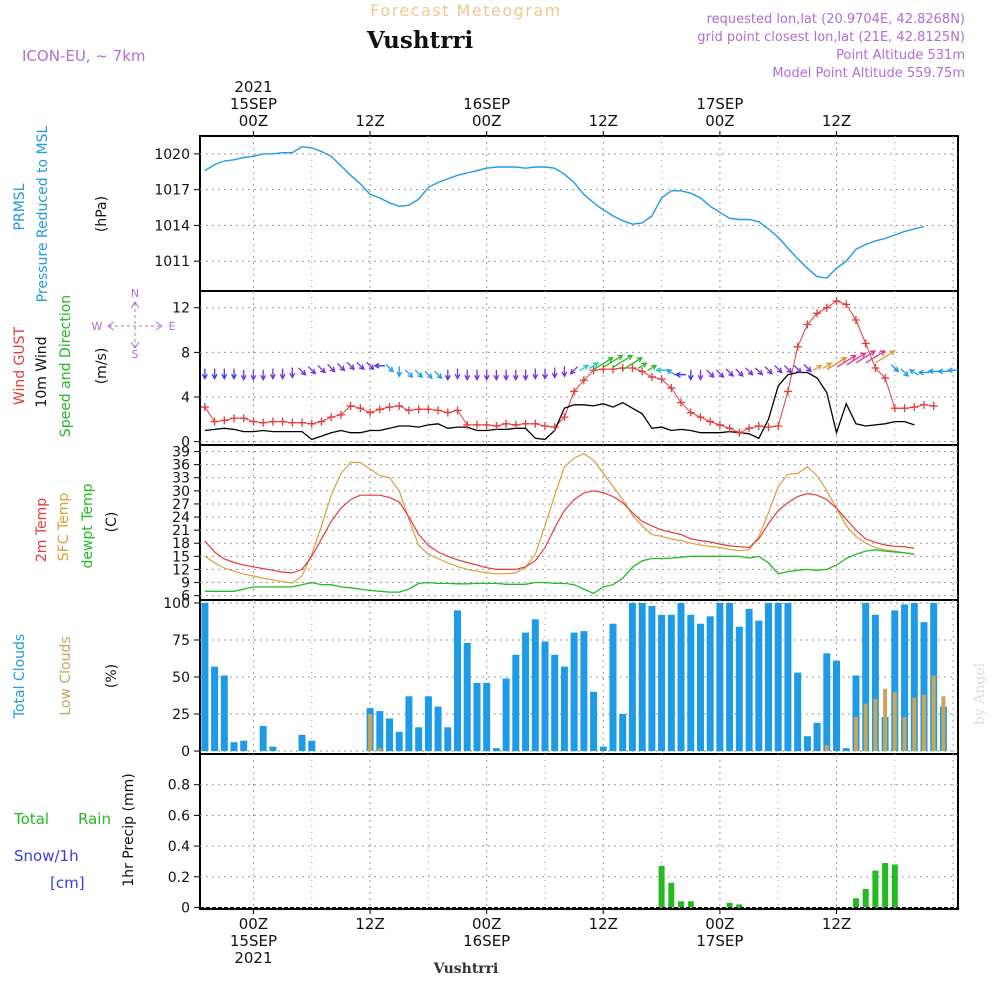 This screenshot has width=1000, height=1000. What do you see at coordinates (569, 367) in the screenshot?
I see `wind-gust-line` at bounding box center [569, 367].